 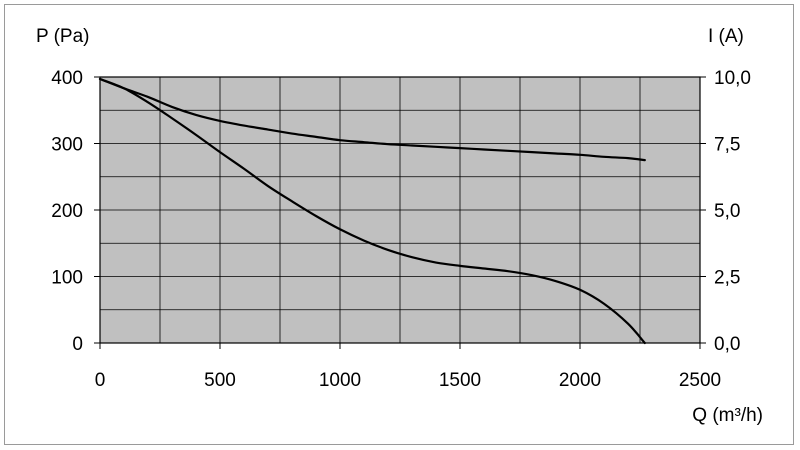 I want to click on y-right-tick-label: 7,5, so click(x=727, y=145).